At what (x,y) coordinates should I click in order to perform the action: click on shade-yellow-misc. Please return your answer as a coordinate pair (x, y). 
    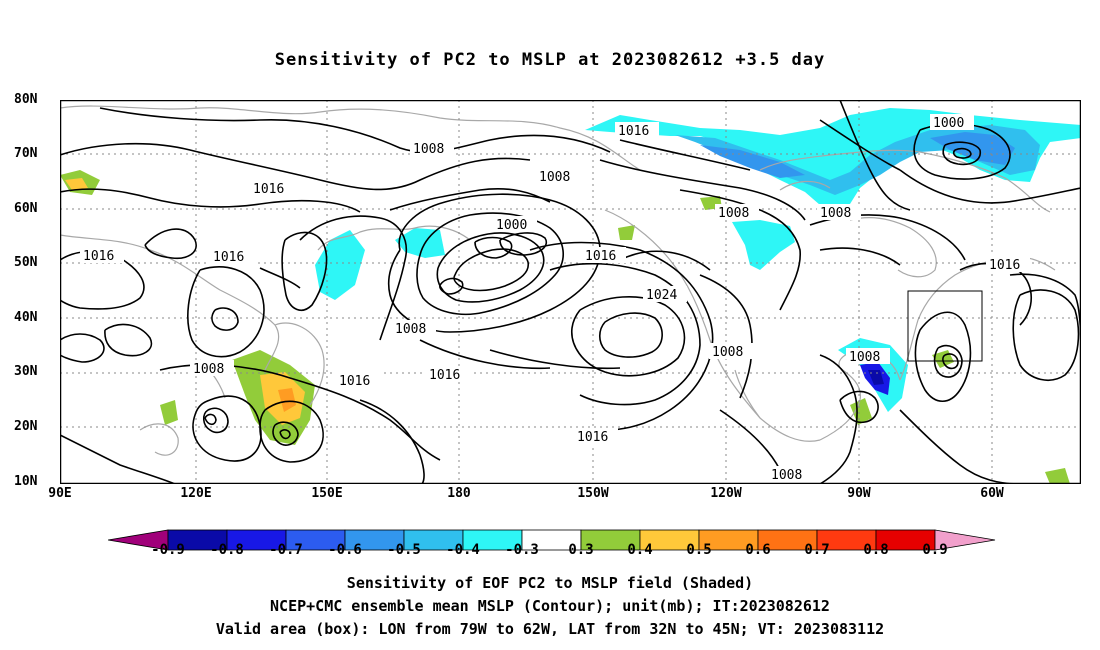
    Looking at the image, I should click on (76, 184).